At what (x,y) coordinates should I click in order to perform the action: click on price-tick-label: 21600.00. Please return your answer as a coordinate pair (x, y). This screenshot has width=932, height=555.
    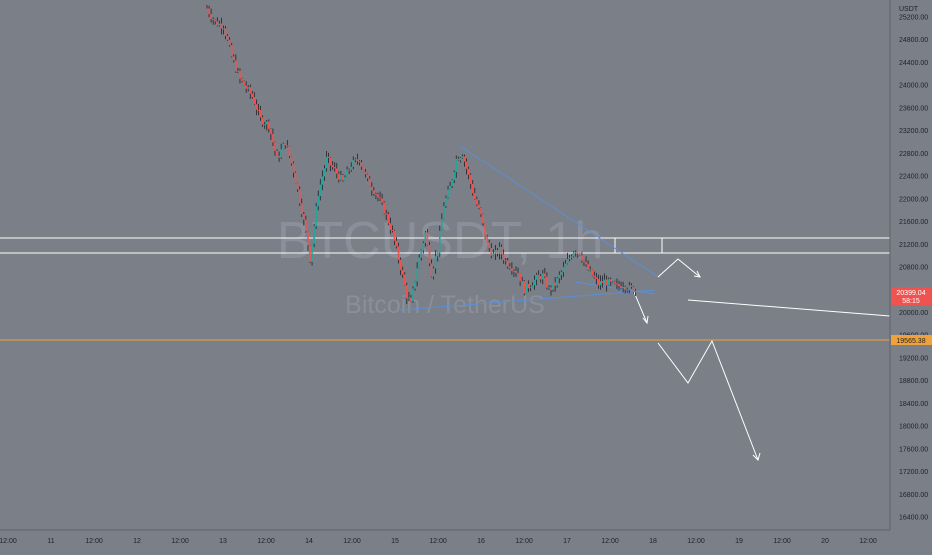
    Looking at the image, I should click on (913, 222).